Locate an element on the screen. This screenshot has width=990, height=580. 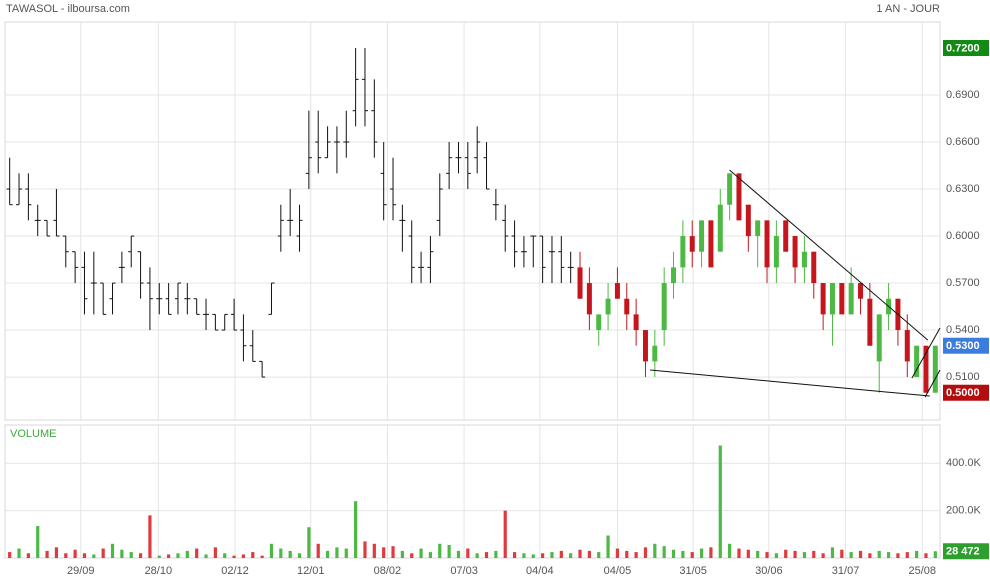
x-tick-label: 04/05 is located at coordinates (618, 571).